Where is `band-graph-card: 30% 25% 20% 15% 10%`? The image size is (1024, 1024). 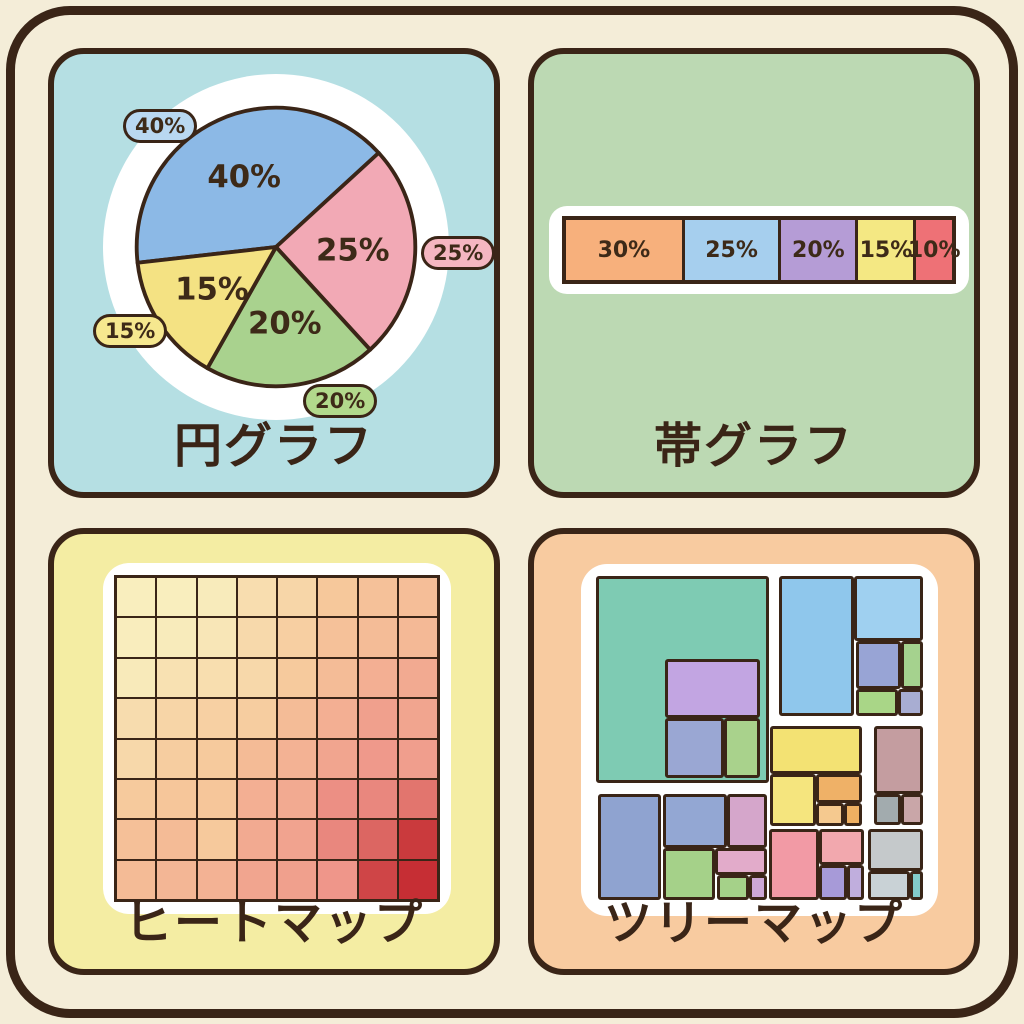
band-graph-card: 30% 25% 20% 15% 10% is located at coordinates (759, 250).